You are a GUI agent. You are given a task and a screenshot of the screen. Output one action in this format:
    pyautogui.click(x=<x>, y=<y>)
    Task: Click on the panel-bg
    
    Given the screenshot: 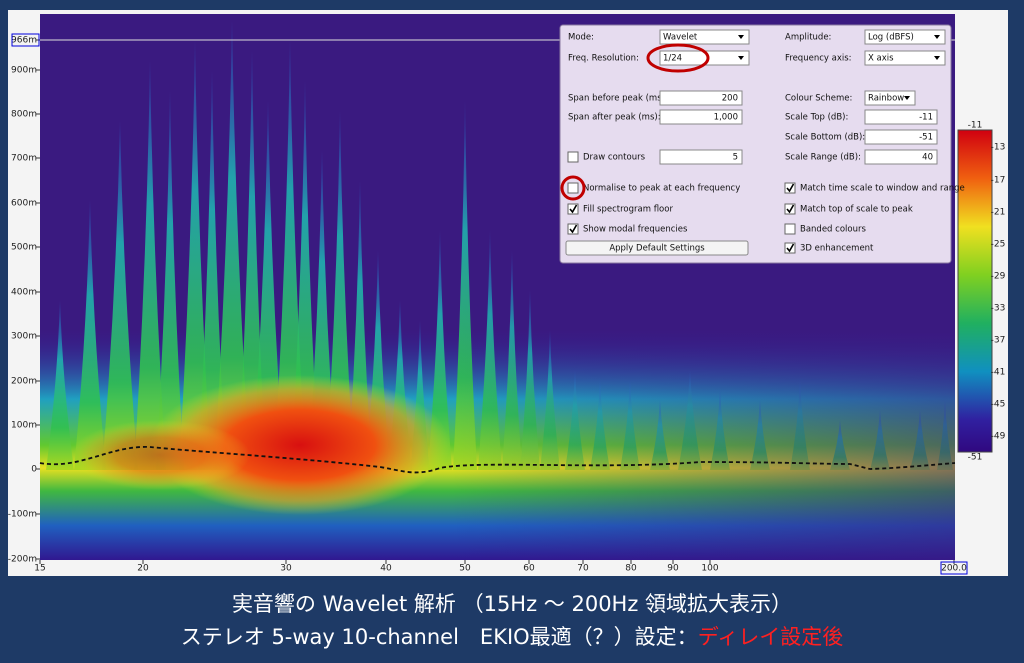 What is the action you would take?
    pyautogui.click(x=755, y=144)
    